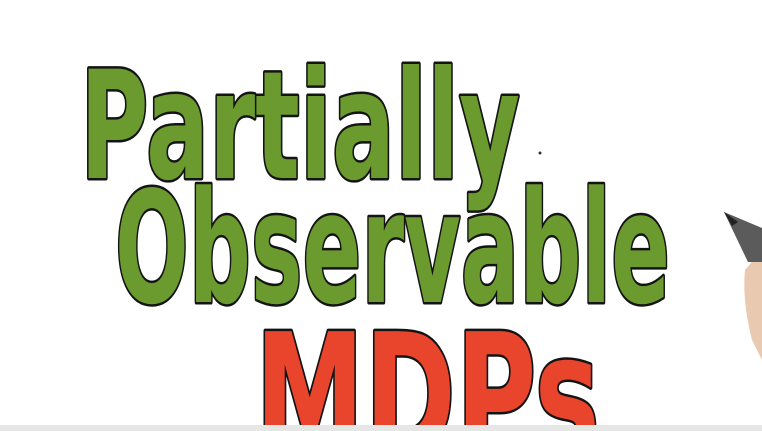 The width and height of the screenshot is (762, 431). Describe the element at coordinates (743, 286) in the screenshot. I see `pen-hand` at that location.